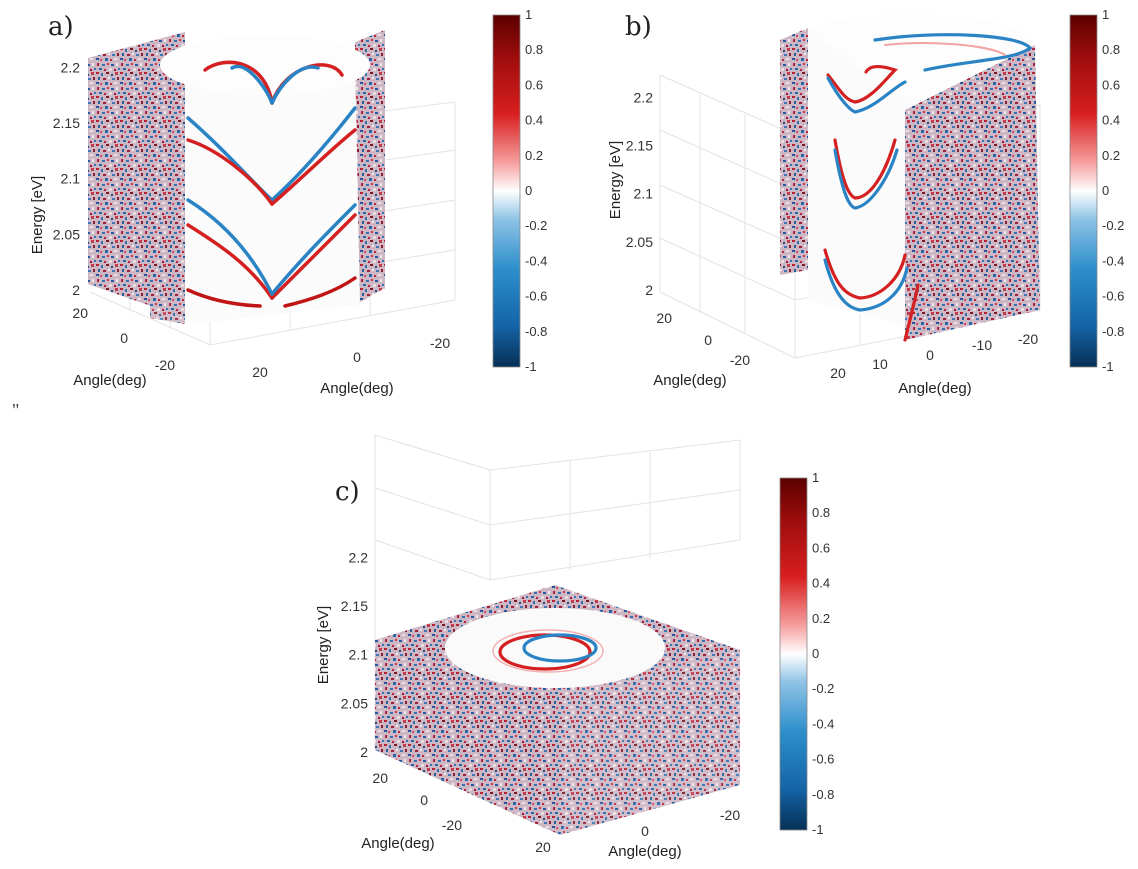  What do you see at coordinates (356, 388) in the screenshot?
I see `panel-a-x-axis-label: Angle(deg)` at bounding box center [356, 388].